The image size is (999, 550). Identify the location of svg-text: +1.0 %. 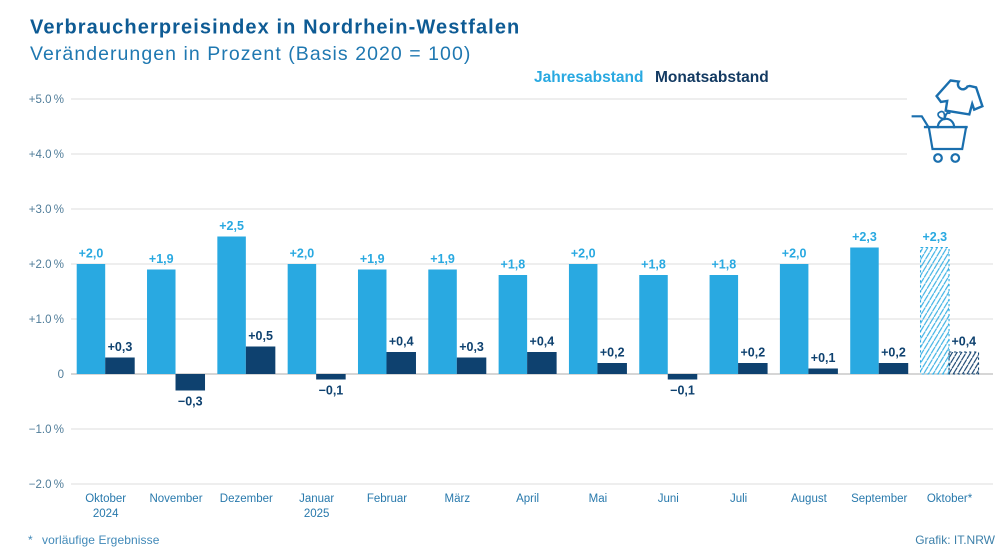
(46, 320).